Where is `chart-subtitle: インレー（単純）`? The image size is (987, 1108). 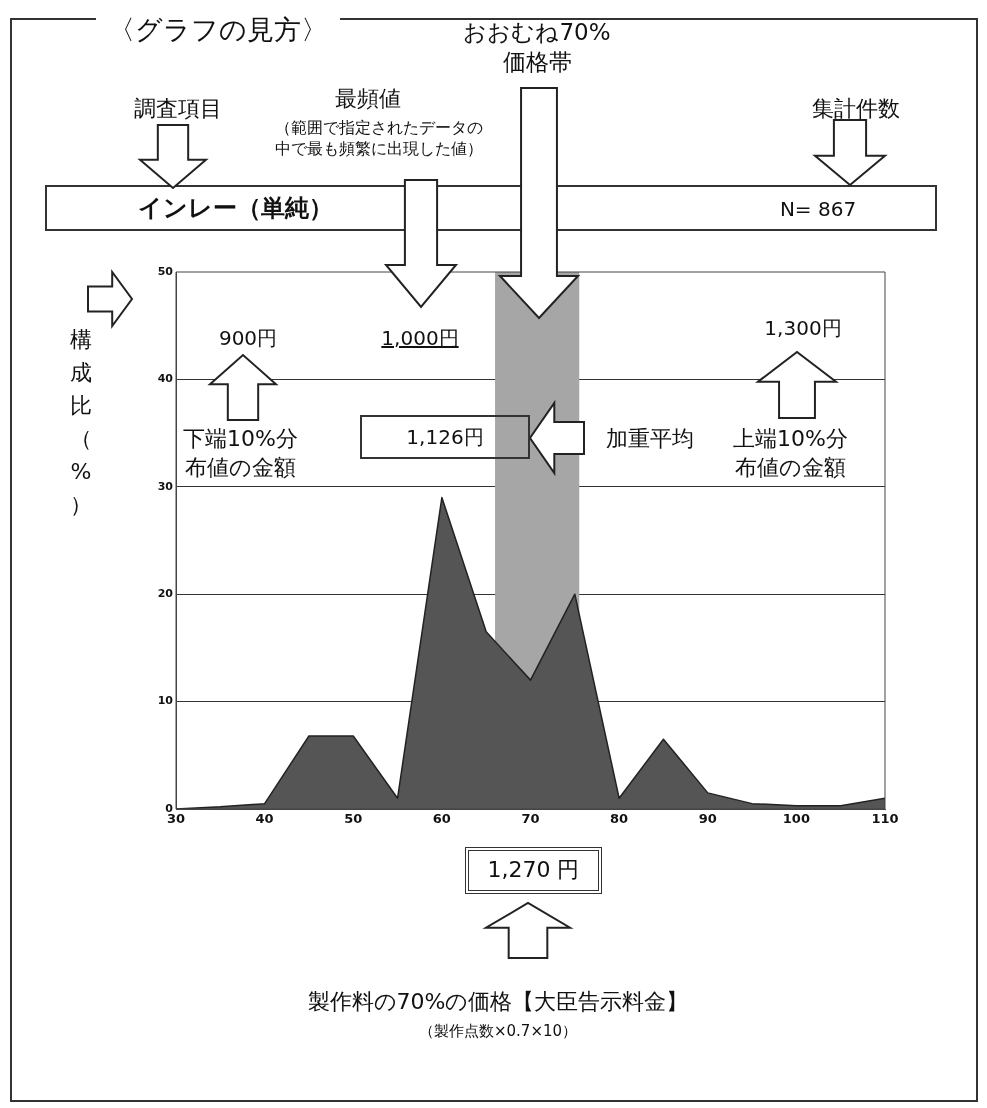
chart-subtitle: インレー（単純） is located at coordinates (235, 208).